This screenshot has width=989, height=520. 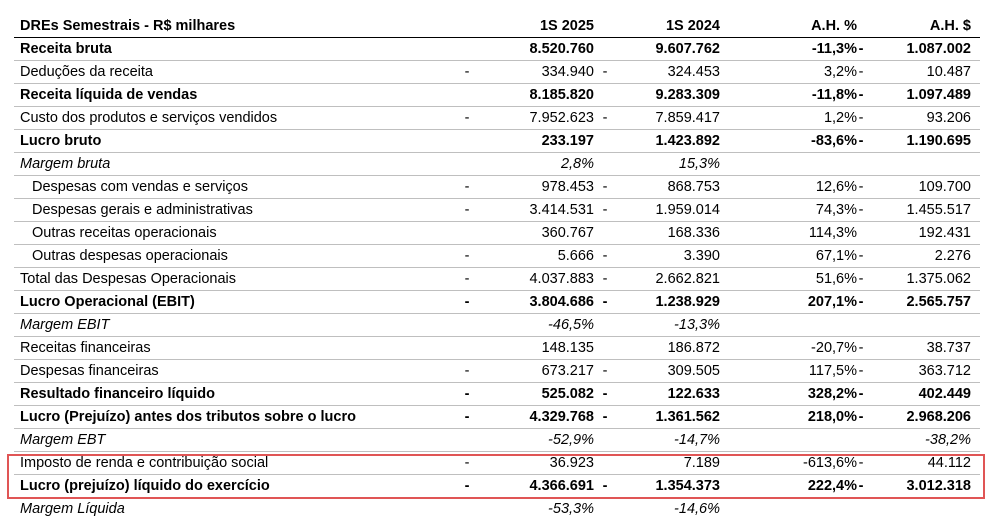 I want to click on header-label: DREs Semestrais - R$ milhares, so click(x=128, y=26).